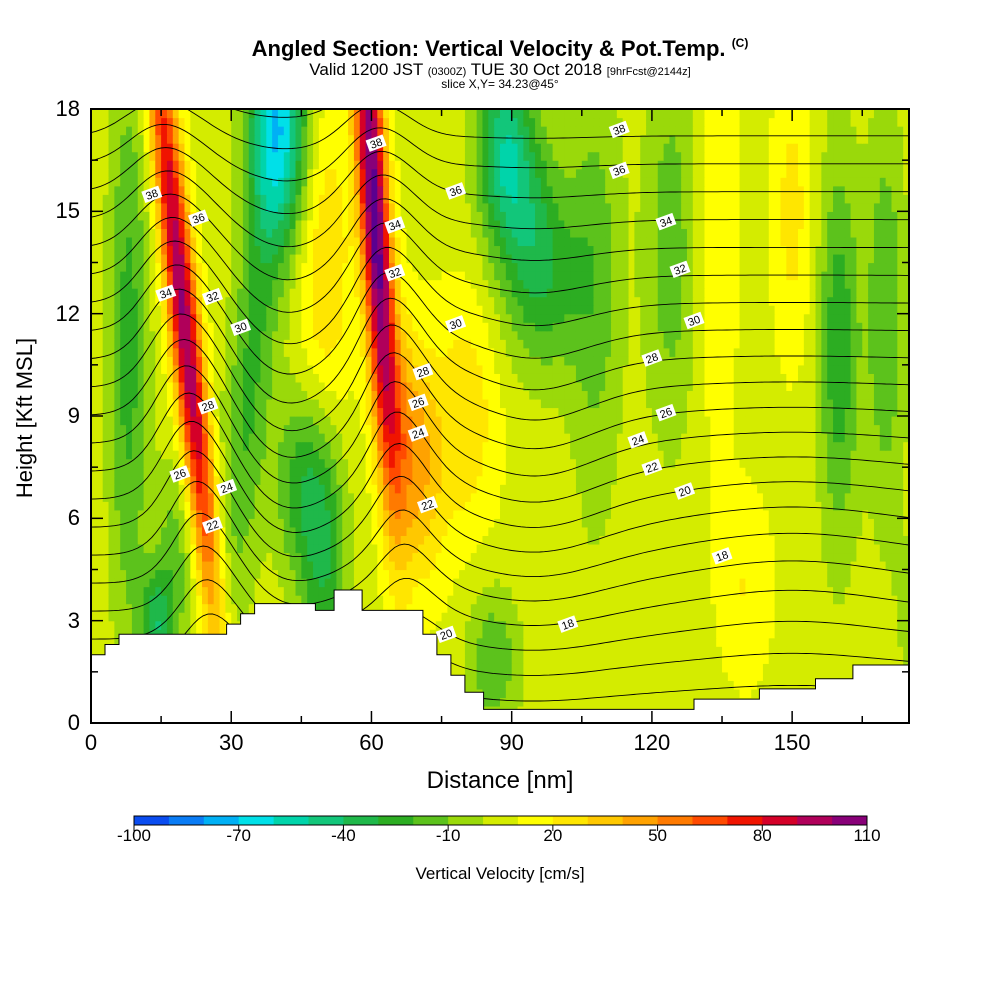 This screenshot has height=1000, width=1000. I want to click on subtitle-slice: slice X,Y= 34.23@45°, so click(500, 84).